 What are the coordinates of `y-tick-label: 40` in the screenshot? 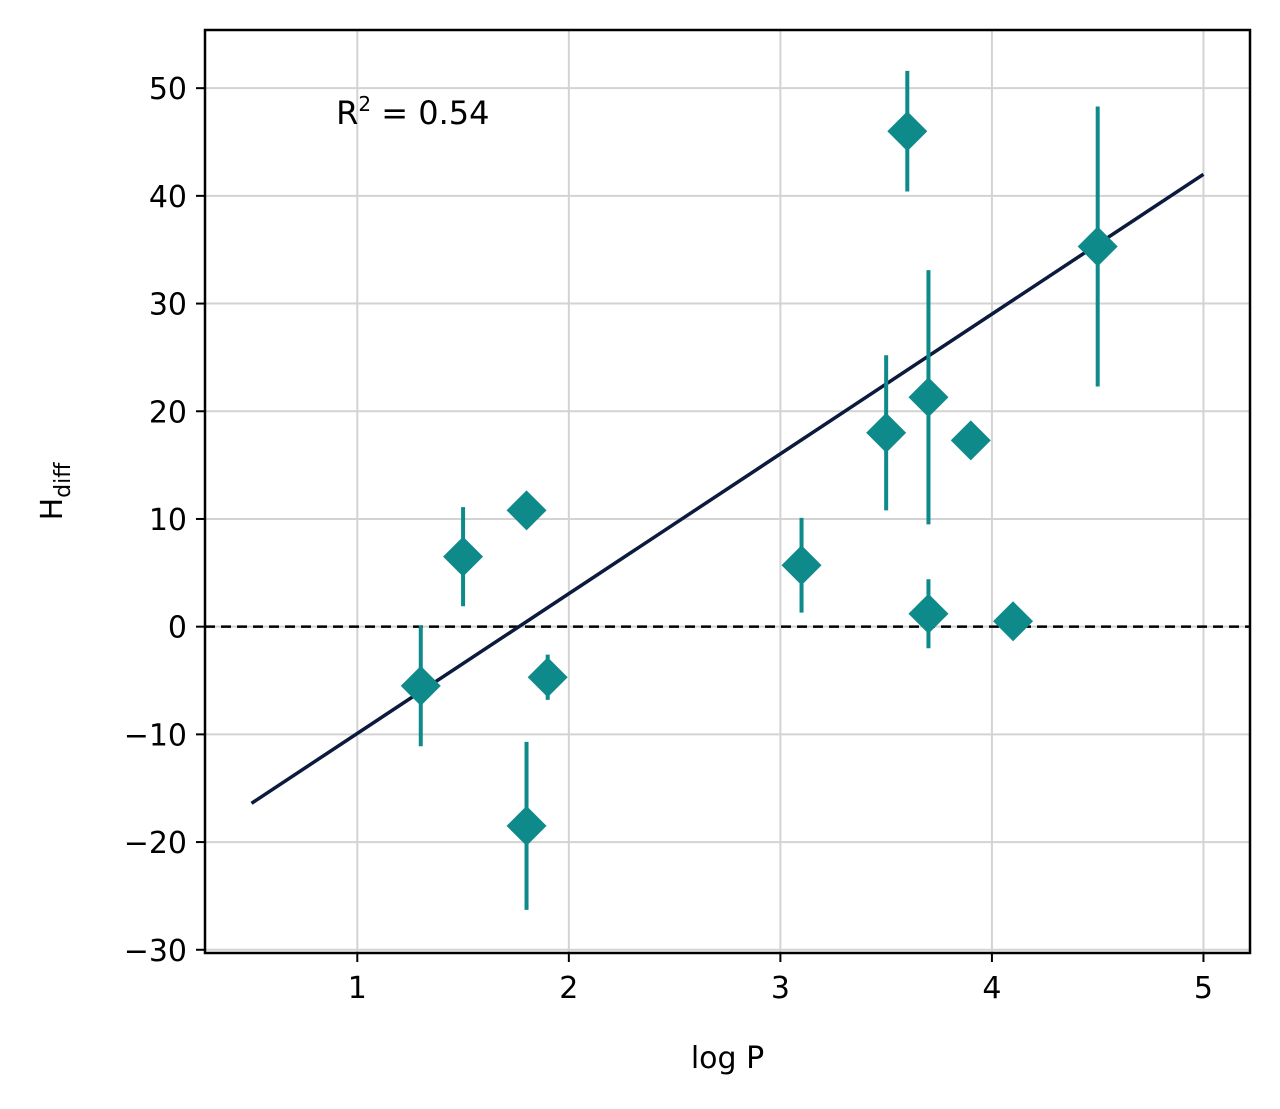 It's located at (168, 197).